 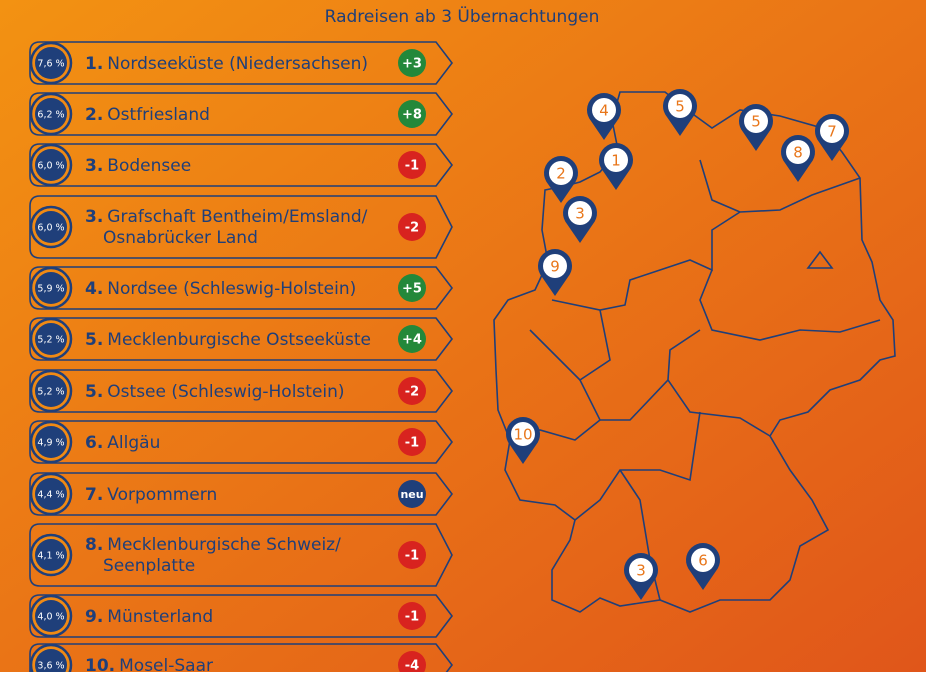 I want to click on map-pin: 10, so click(x=523, y=440).